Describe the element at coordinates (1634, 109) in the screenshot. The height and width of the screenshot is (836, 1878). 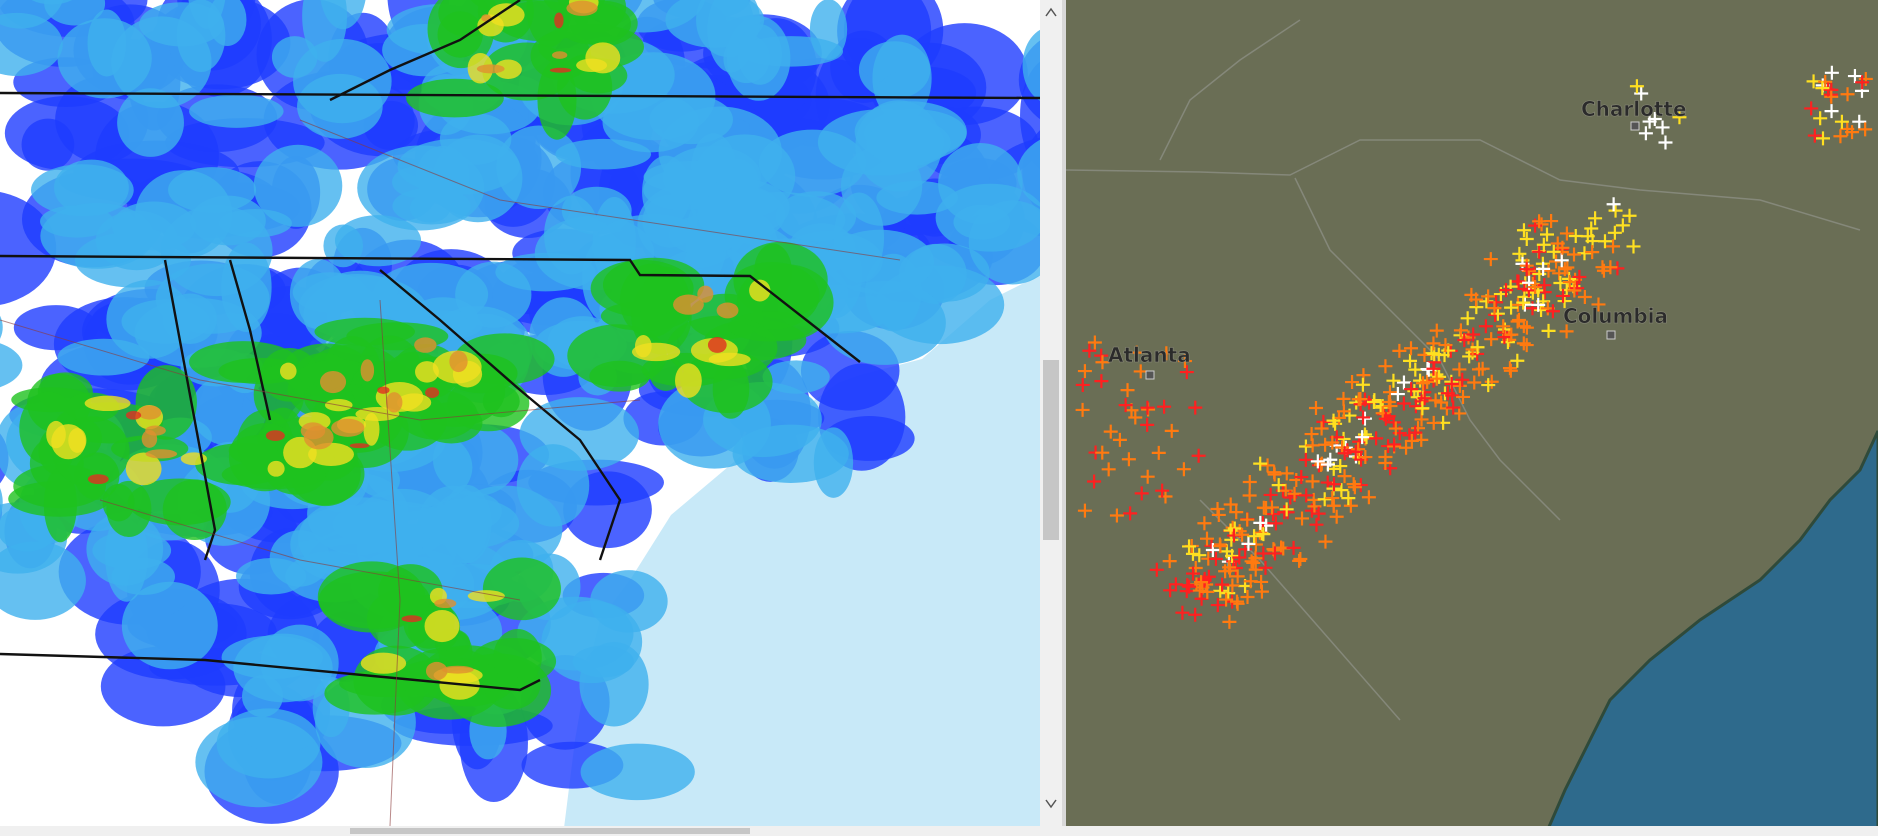
I see `city-label: Charlotte` at that location.